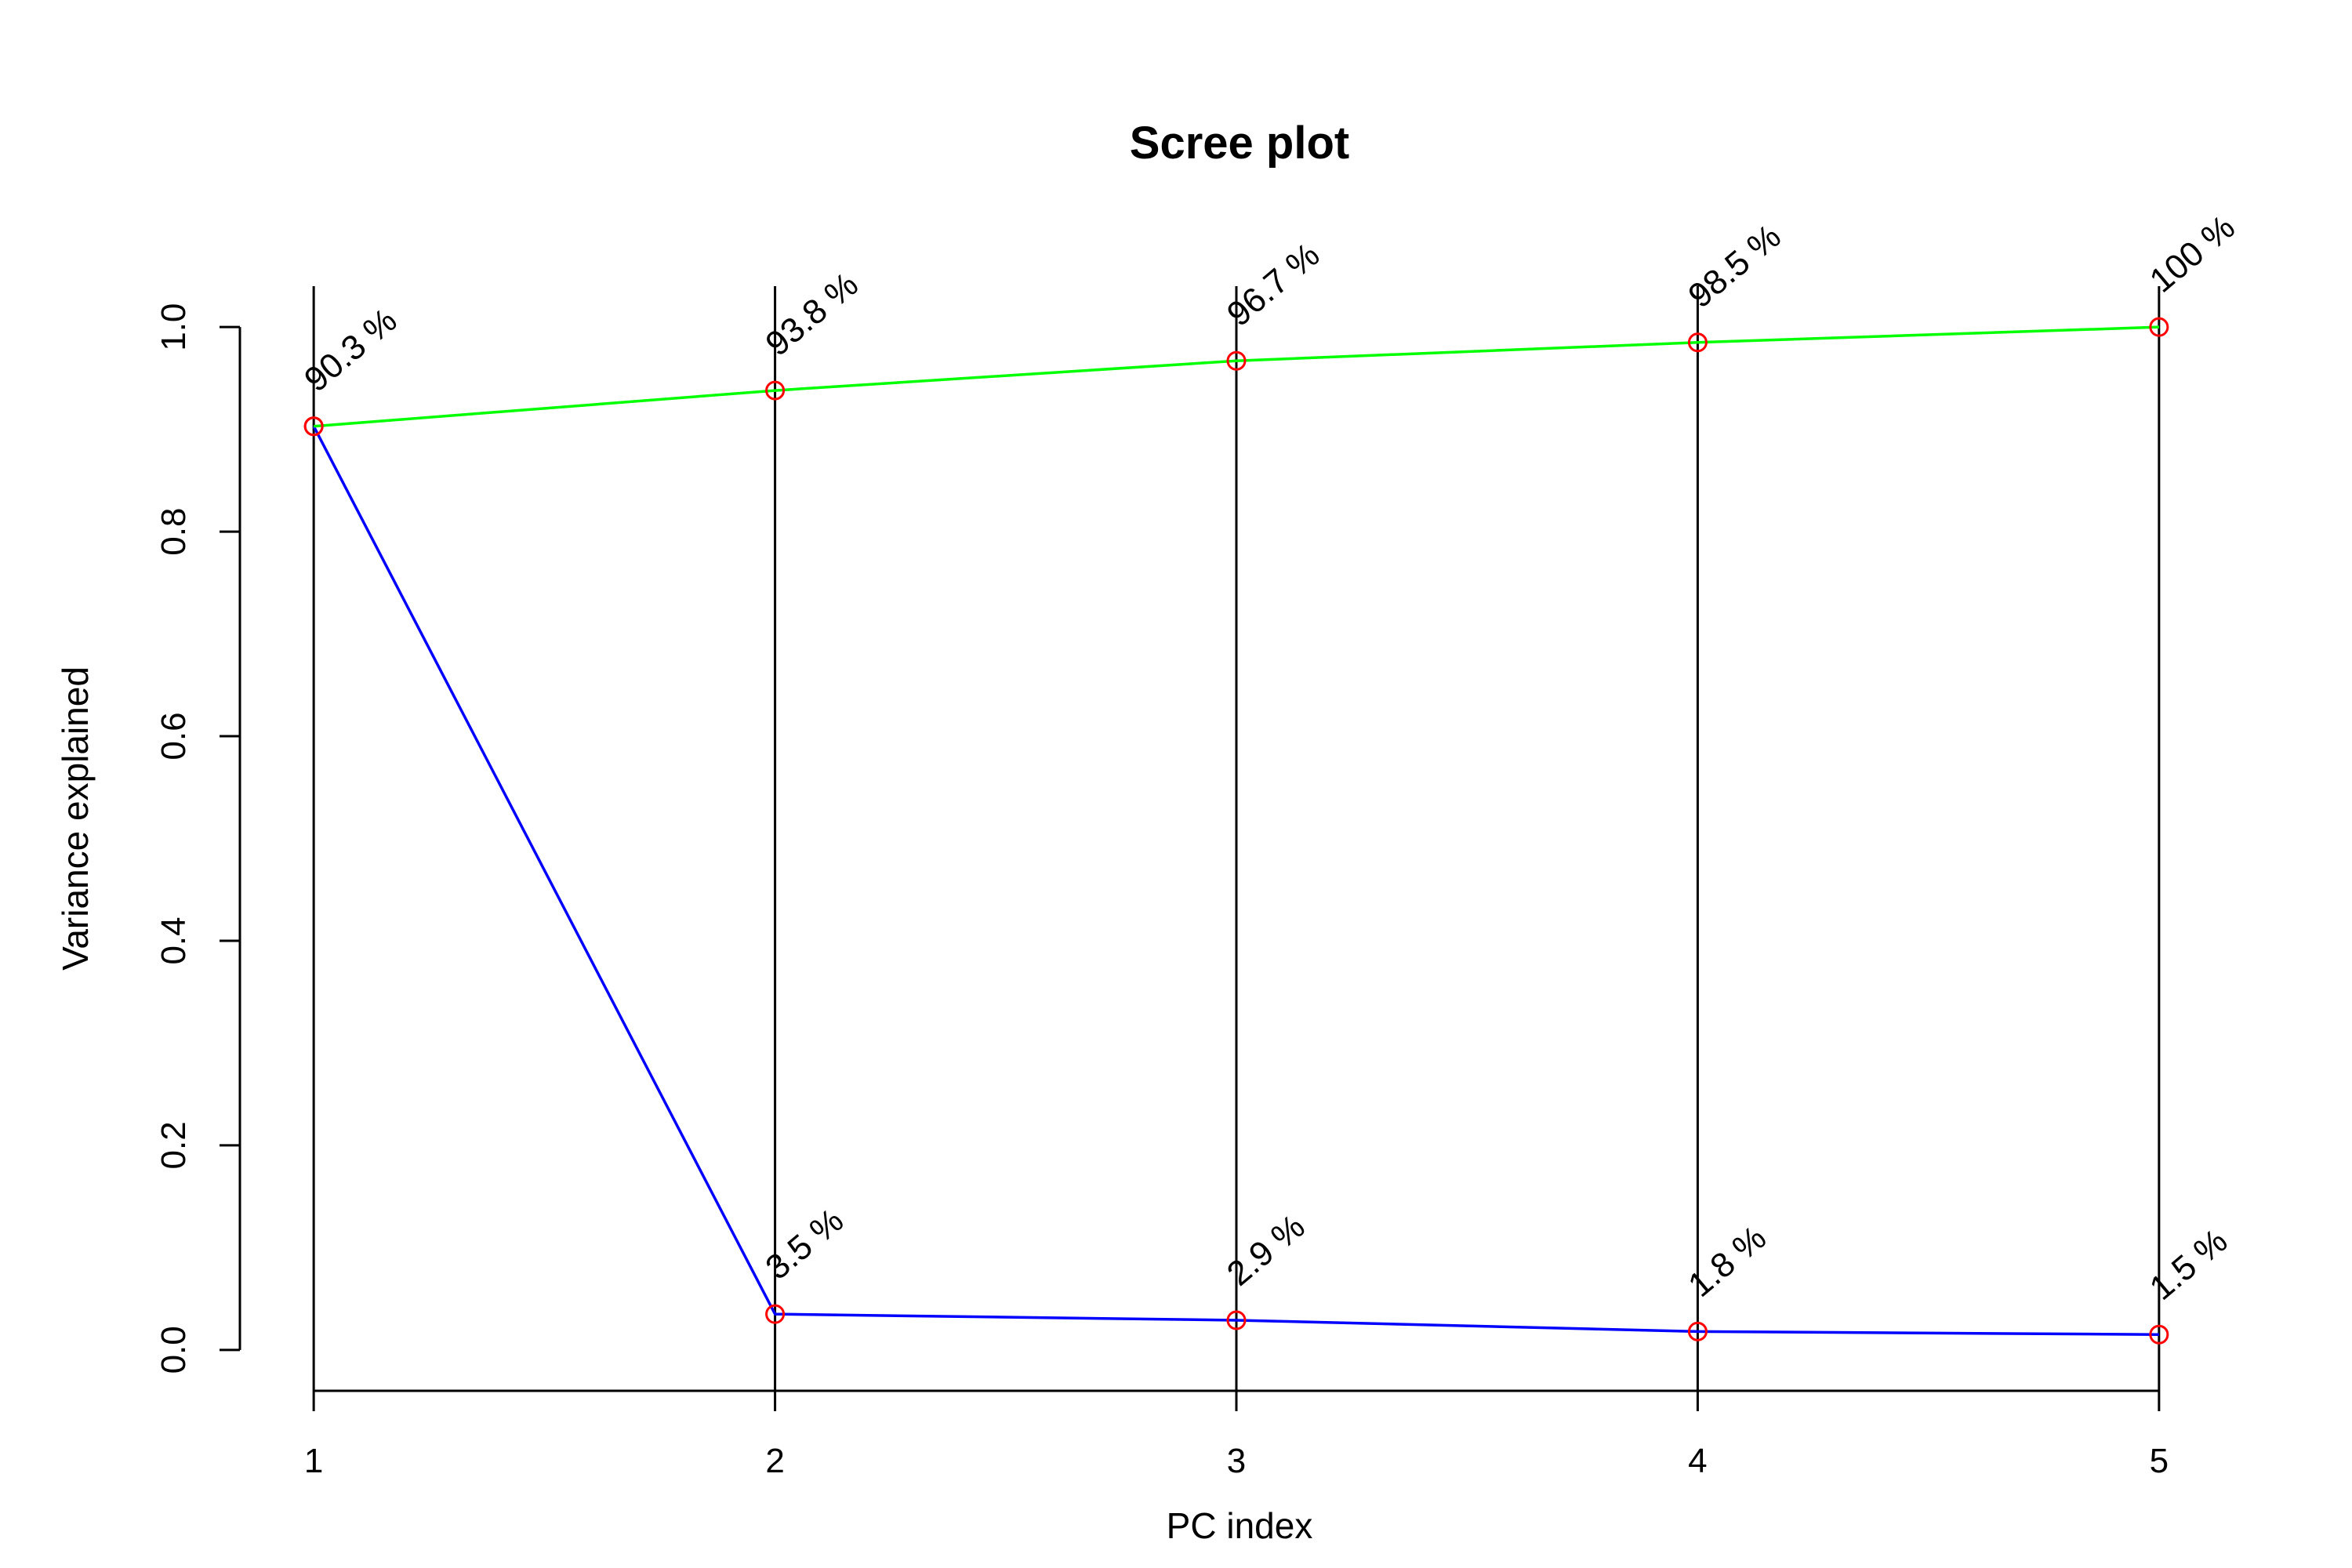 This screenshot has height=1568, width=2352. What do you see at coordinates (1698, 1461) in the screenshot?
I see `x-tick-label-4: 4` at bounding box center [1698, 1461].